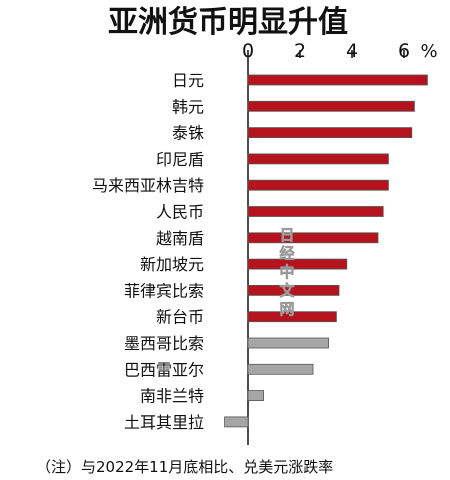  I want to click on watermark-char: 经, so click(286, 254).